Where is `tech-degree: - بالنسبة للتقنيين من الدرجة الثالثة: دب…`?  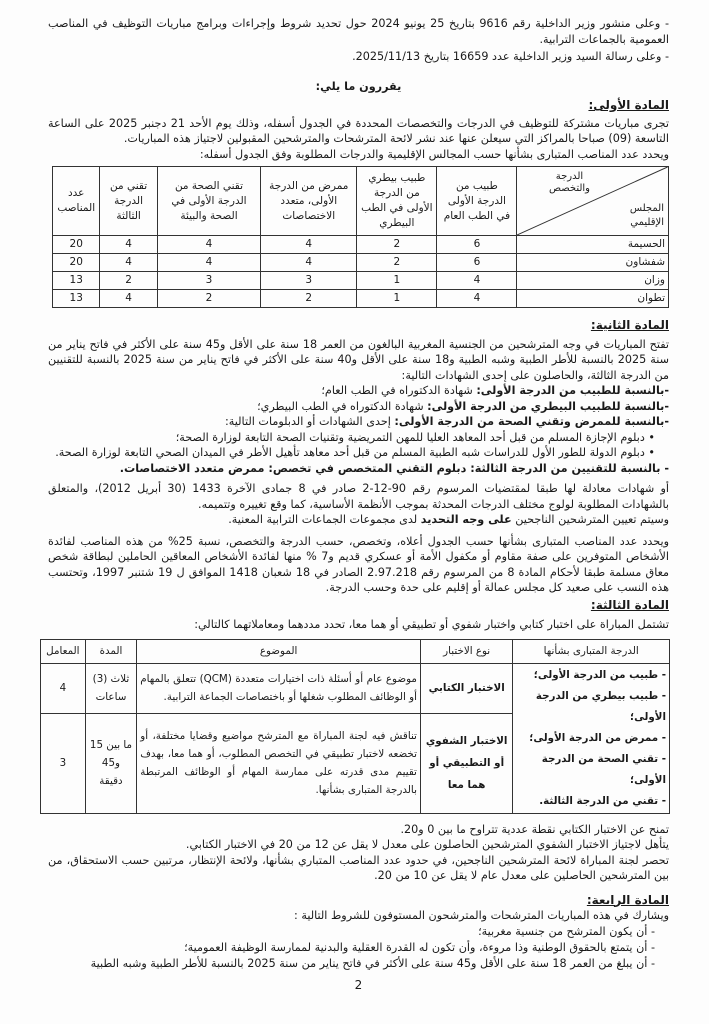 tech-degree: - بالنسبة للتقنيين من الدرجة الثالثة: دب… is located at coordinates (394, 468).